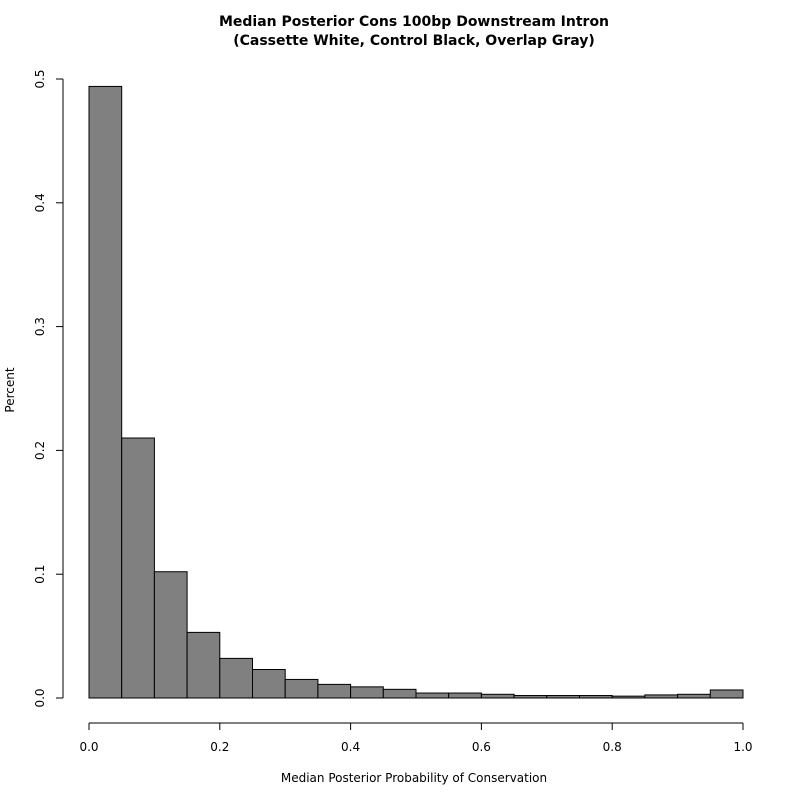 The image size is (800, 800). Describe the element at coordinates (40, 574) in the screenshot. I see `y-tick-label: 0.1` at that location.